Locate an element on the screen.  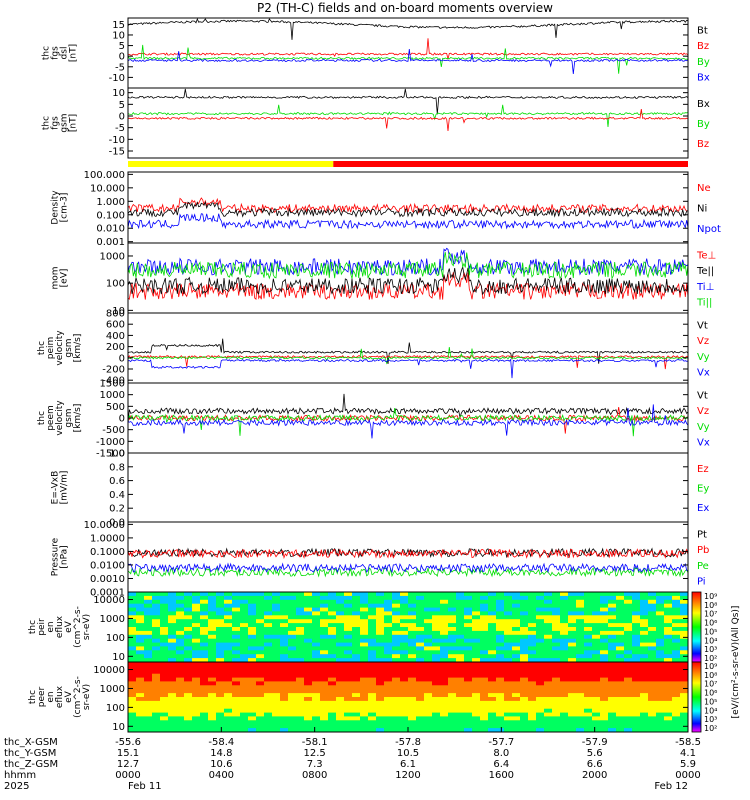
y-axis-label-line: thc is located at coordinates (33, 697).